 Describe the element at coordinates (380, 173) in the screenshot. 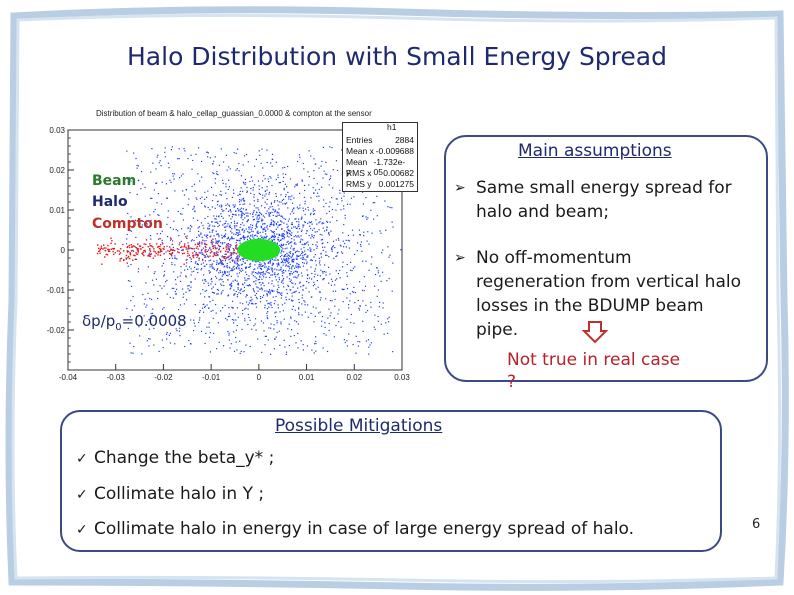

I see `stats-row: RMS x 0.00682` at that location.